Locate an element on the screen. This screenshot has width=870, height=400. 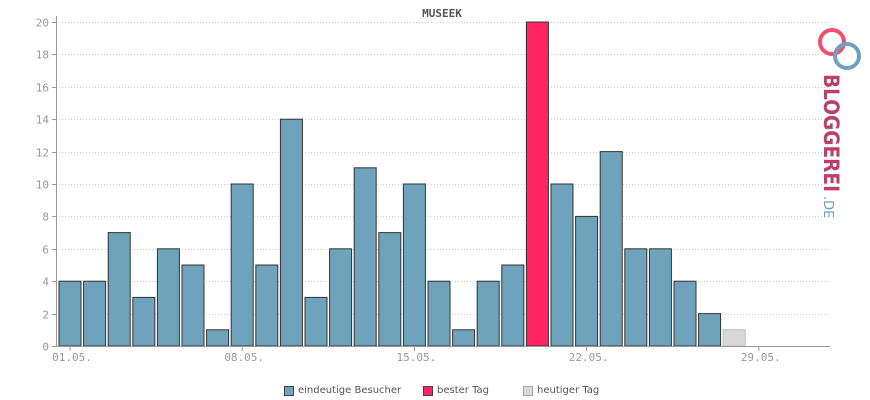
bloggerei-logo-icon is located at coordinates (839, 49).